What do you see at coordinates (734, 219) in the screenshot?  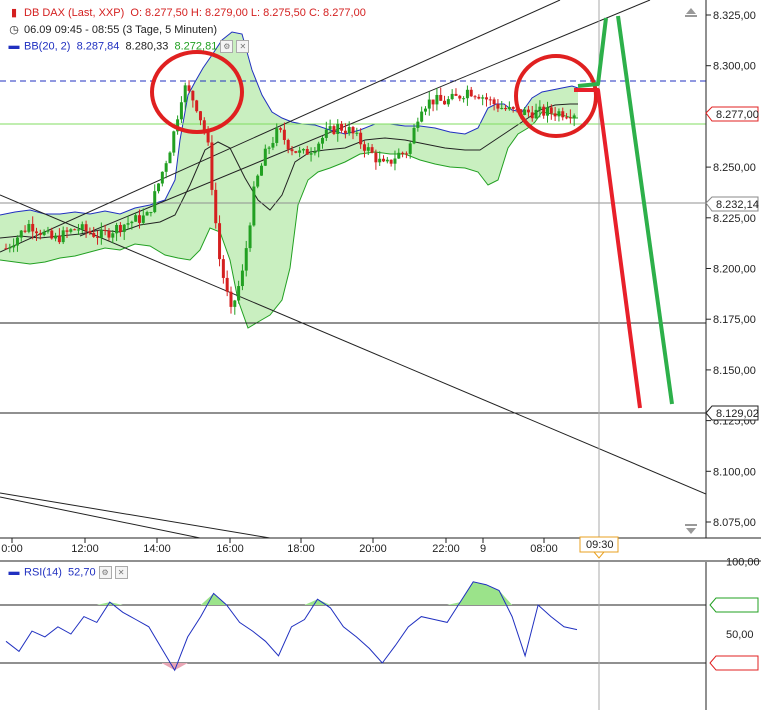 I see `y-tick-label: 8.225,00` at bounding box center [734, 219].